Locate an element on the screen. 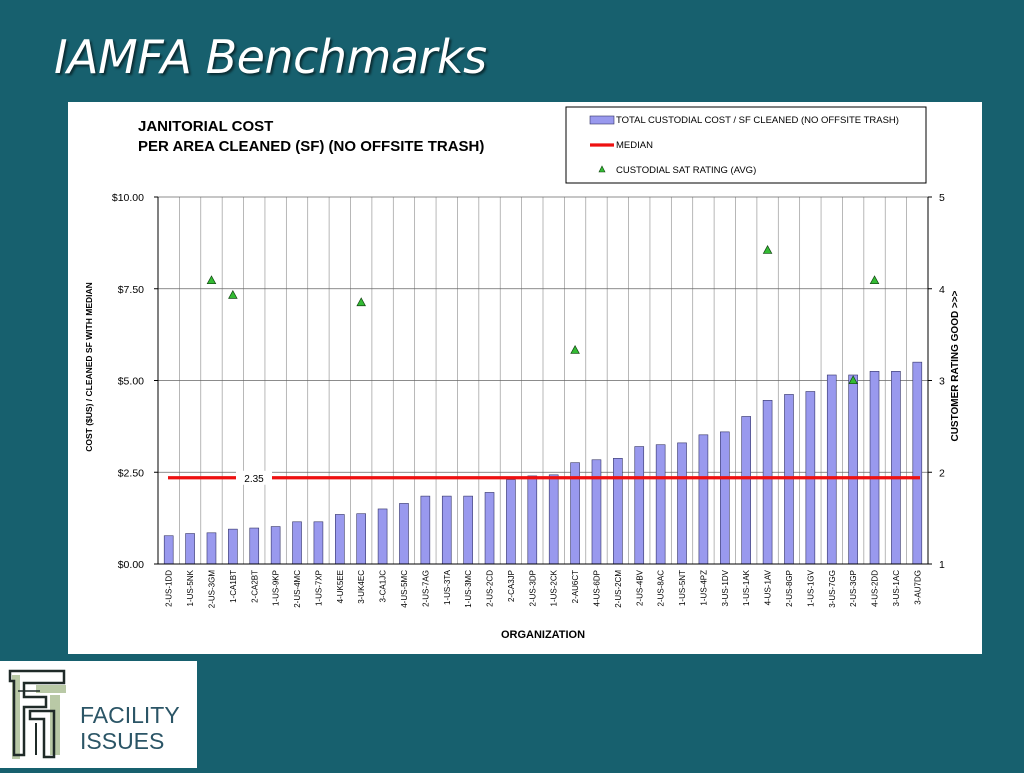  y2-tick-label: 2 is located at coordinates (942, 473).